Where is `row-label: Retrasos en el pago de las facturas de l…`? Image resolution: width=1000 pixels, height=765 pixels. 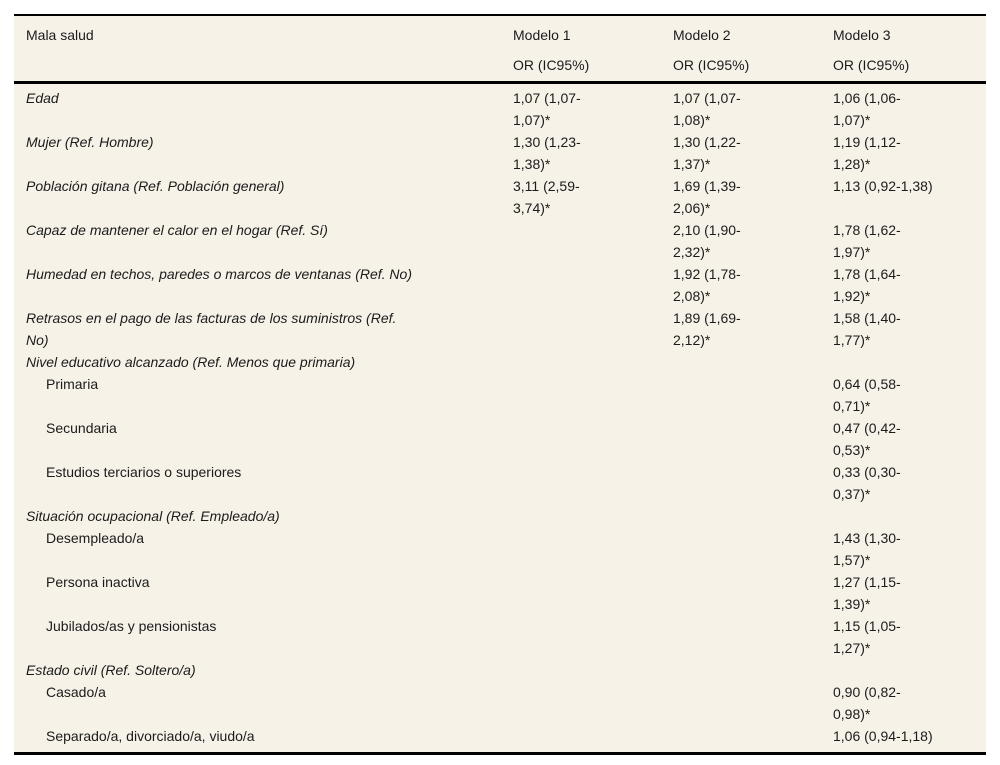
row-label: Retrasos en el pago de las facturas de l… is located at coordinates (211, 329).